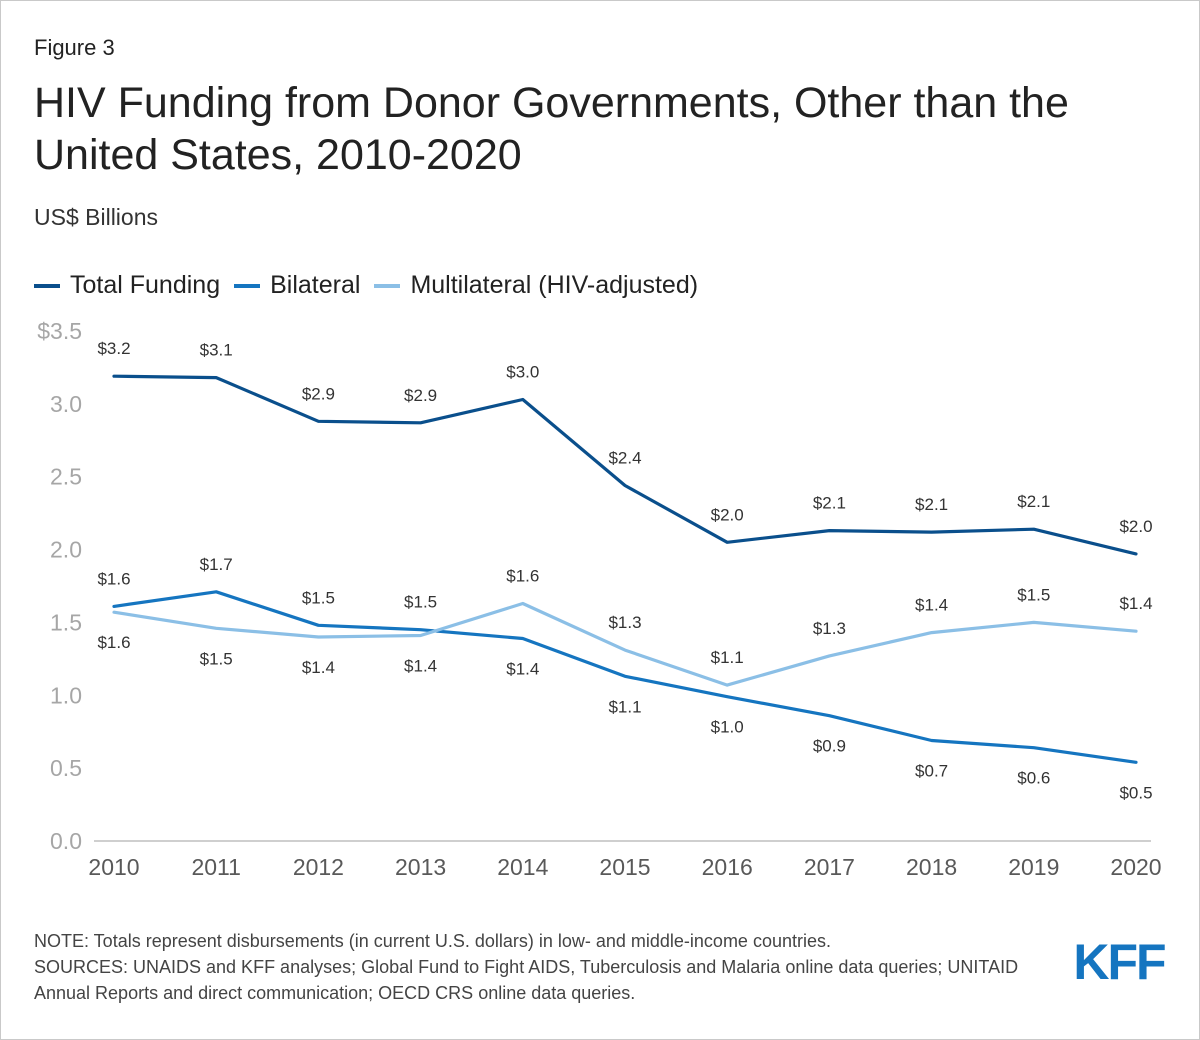 The height and width of the screenshot is (1040, 1200). I want to click on y-tick-label: 1.0, so click(66, 695).